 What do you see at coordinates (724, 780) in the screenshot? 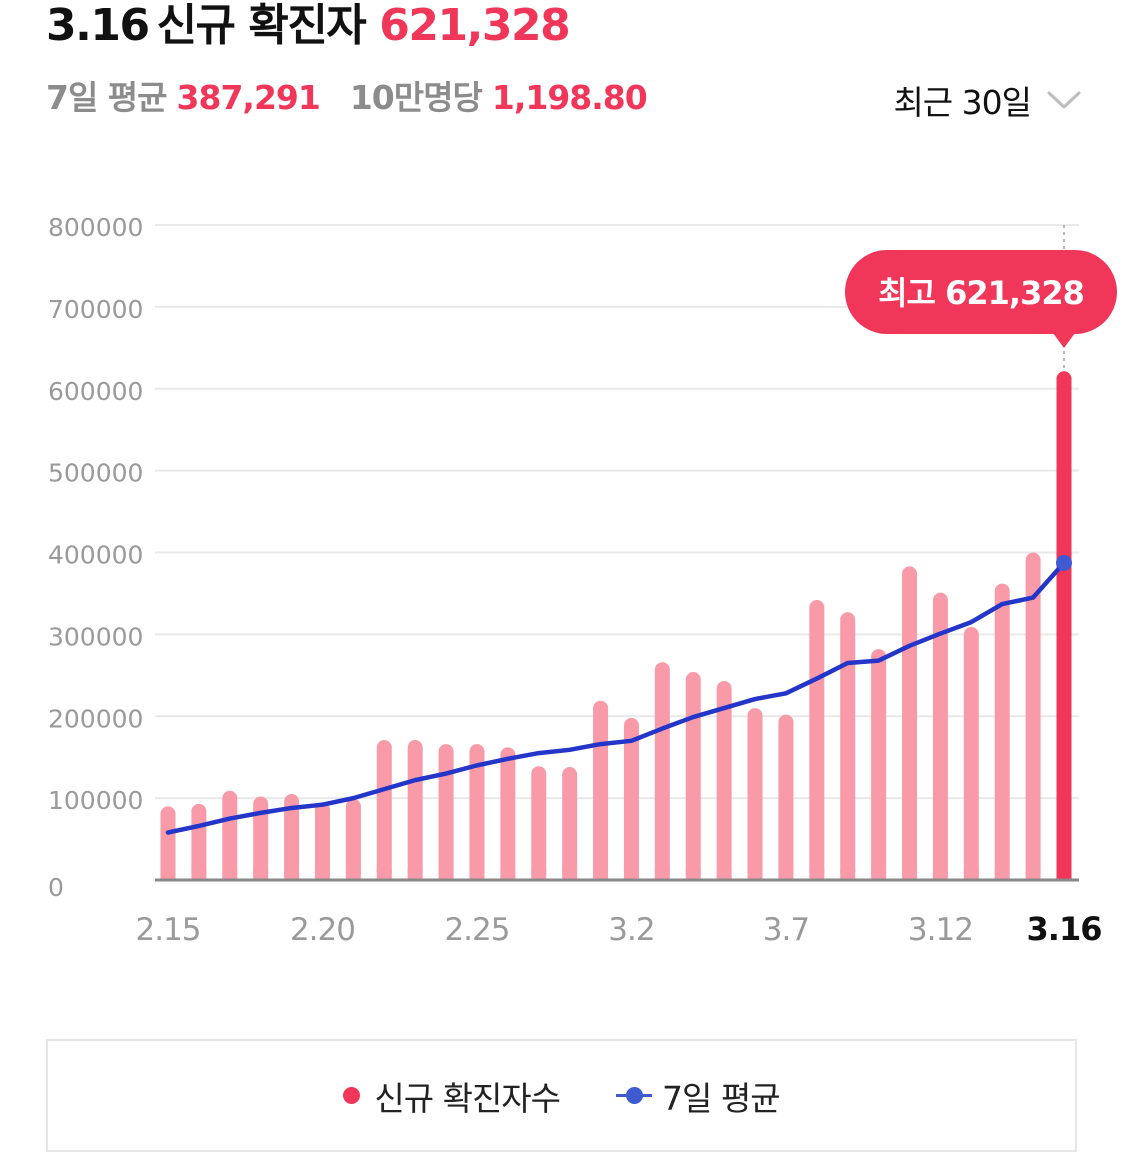
I see `bar-3.5` at bounding box center [724, 780].